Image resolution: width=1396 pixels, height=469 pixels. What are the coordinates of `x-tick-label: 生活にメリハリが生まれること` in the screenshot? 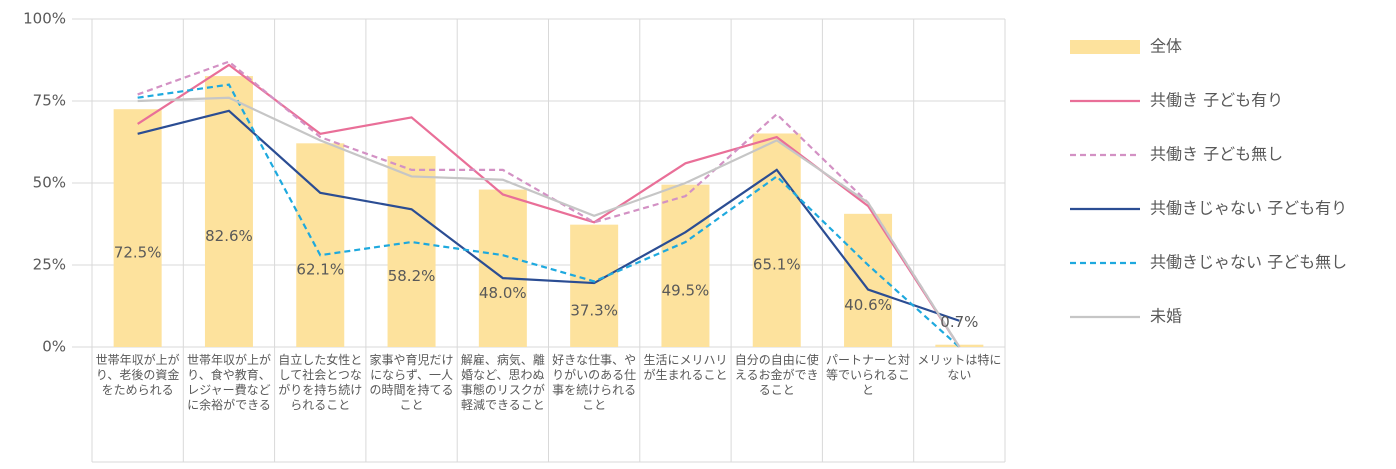 It's located at (685, 367).